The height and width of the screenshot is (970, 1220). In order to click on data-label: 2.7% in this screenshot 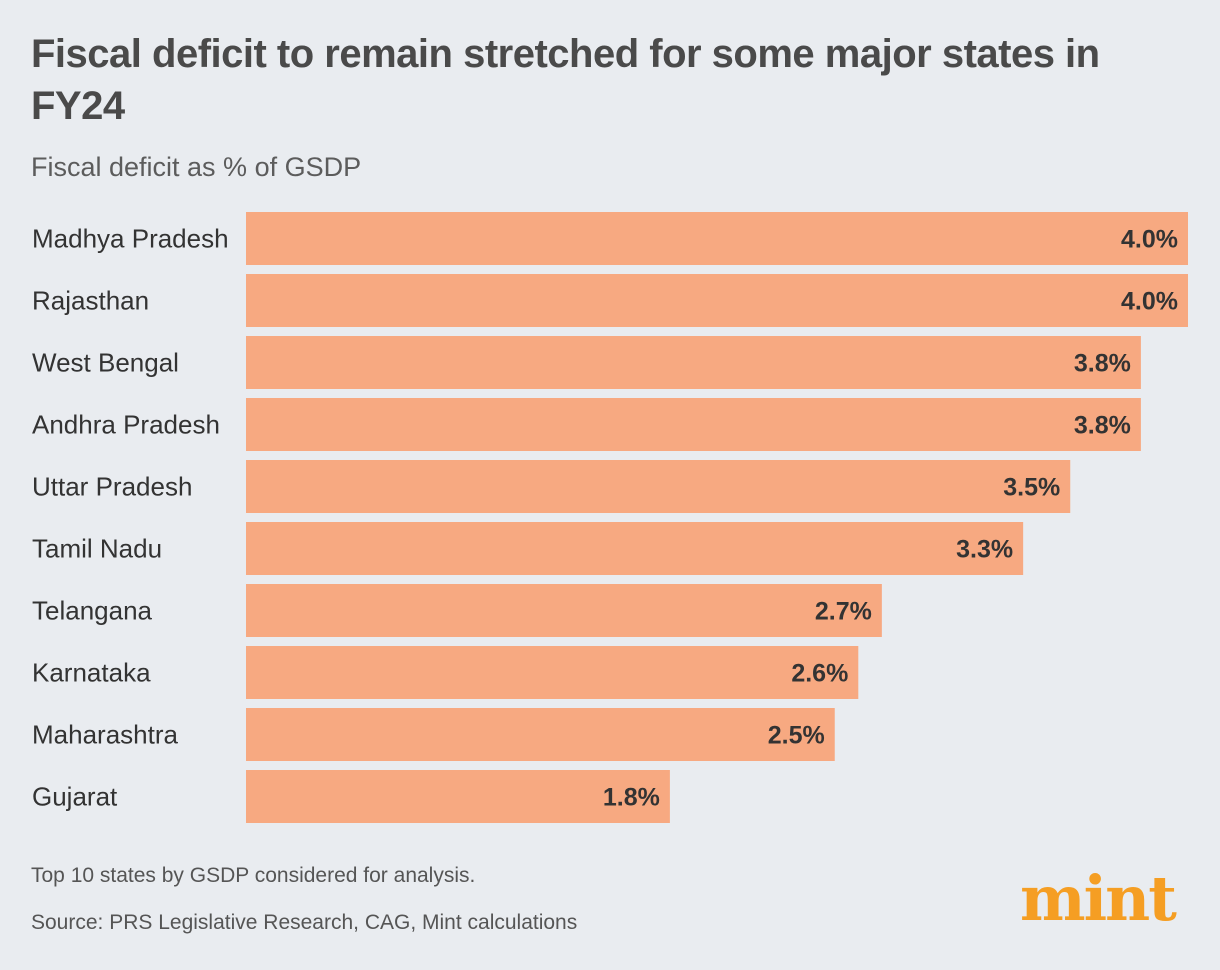, I will do `click(843, 612)`.